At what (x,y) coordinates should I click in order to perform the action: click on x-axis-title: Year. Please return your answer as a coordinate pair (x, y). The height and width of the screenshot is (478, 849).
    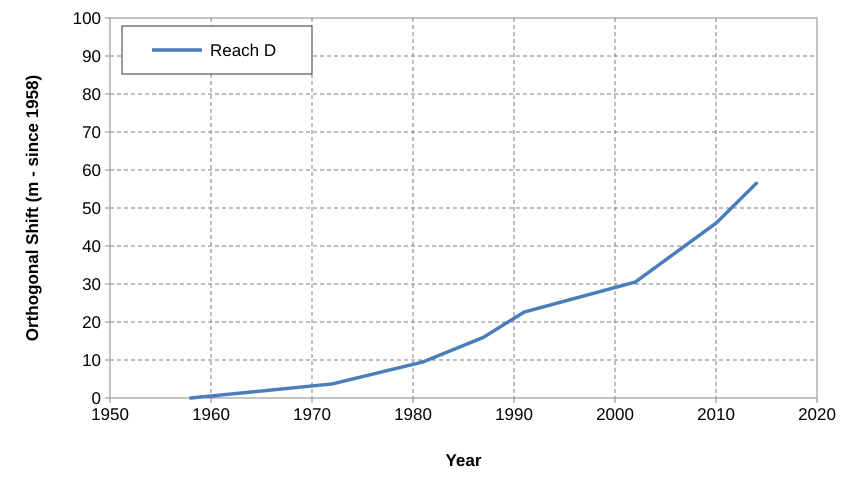
    Looking at the image, I should click on (464, 460).